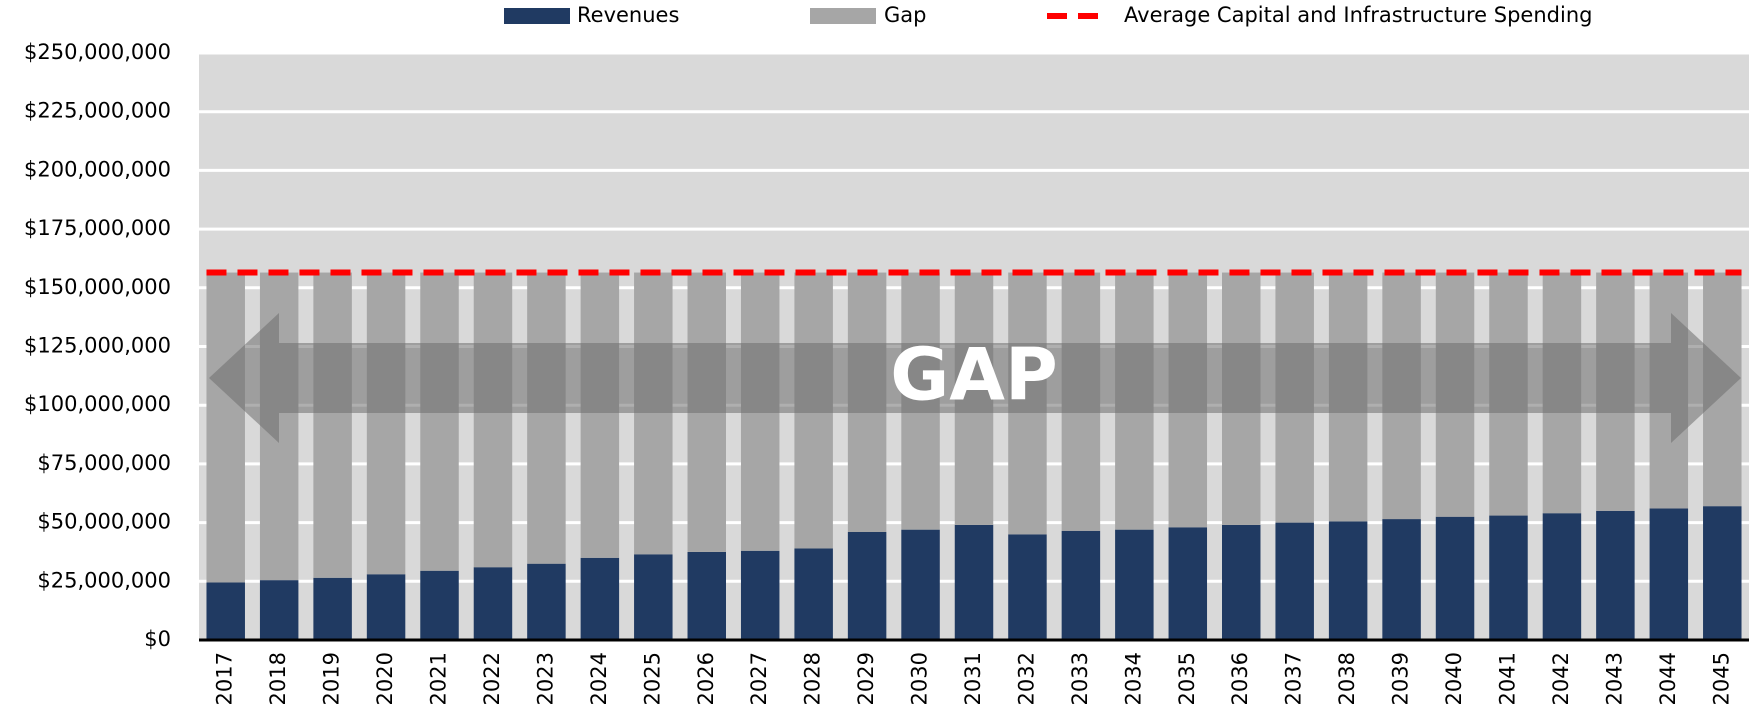  I want to click on x-tick-label: 2036, so click(1240, 678).